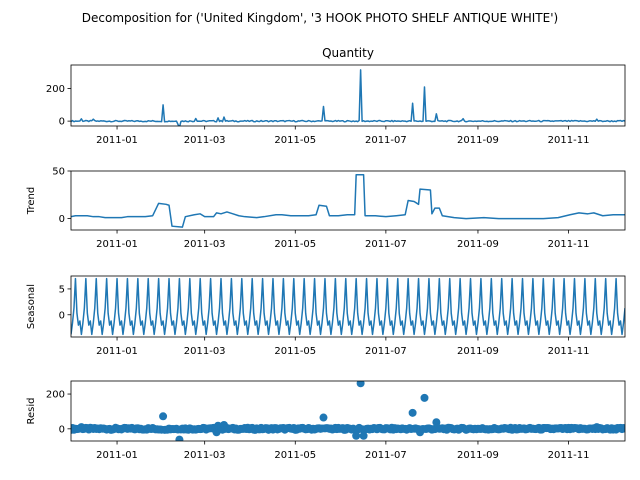 The image size is (640, 480). Describe the element at coordinates (31, 201) in the screenshot. I see `trend-ylabel: Trend` at that location.